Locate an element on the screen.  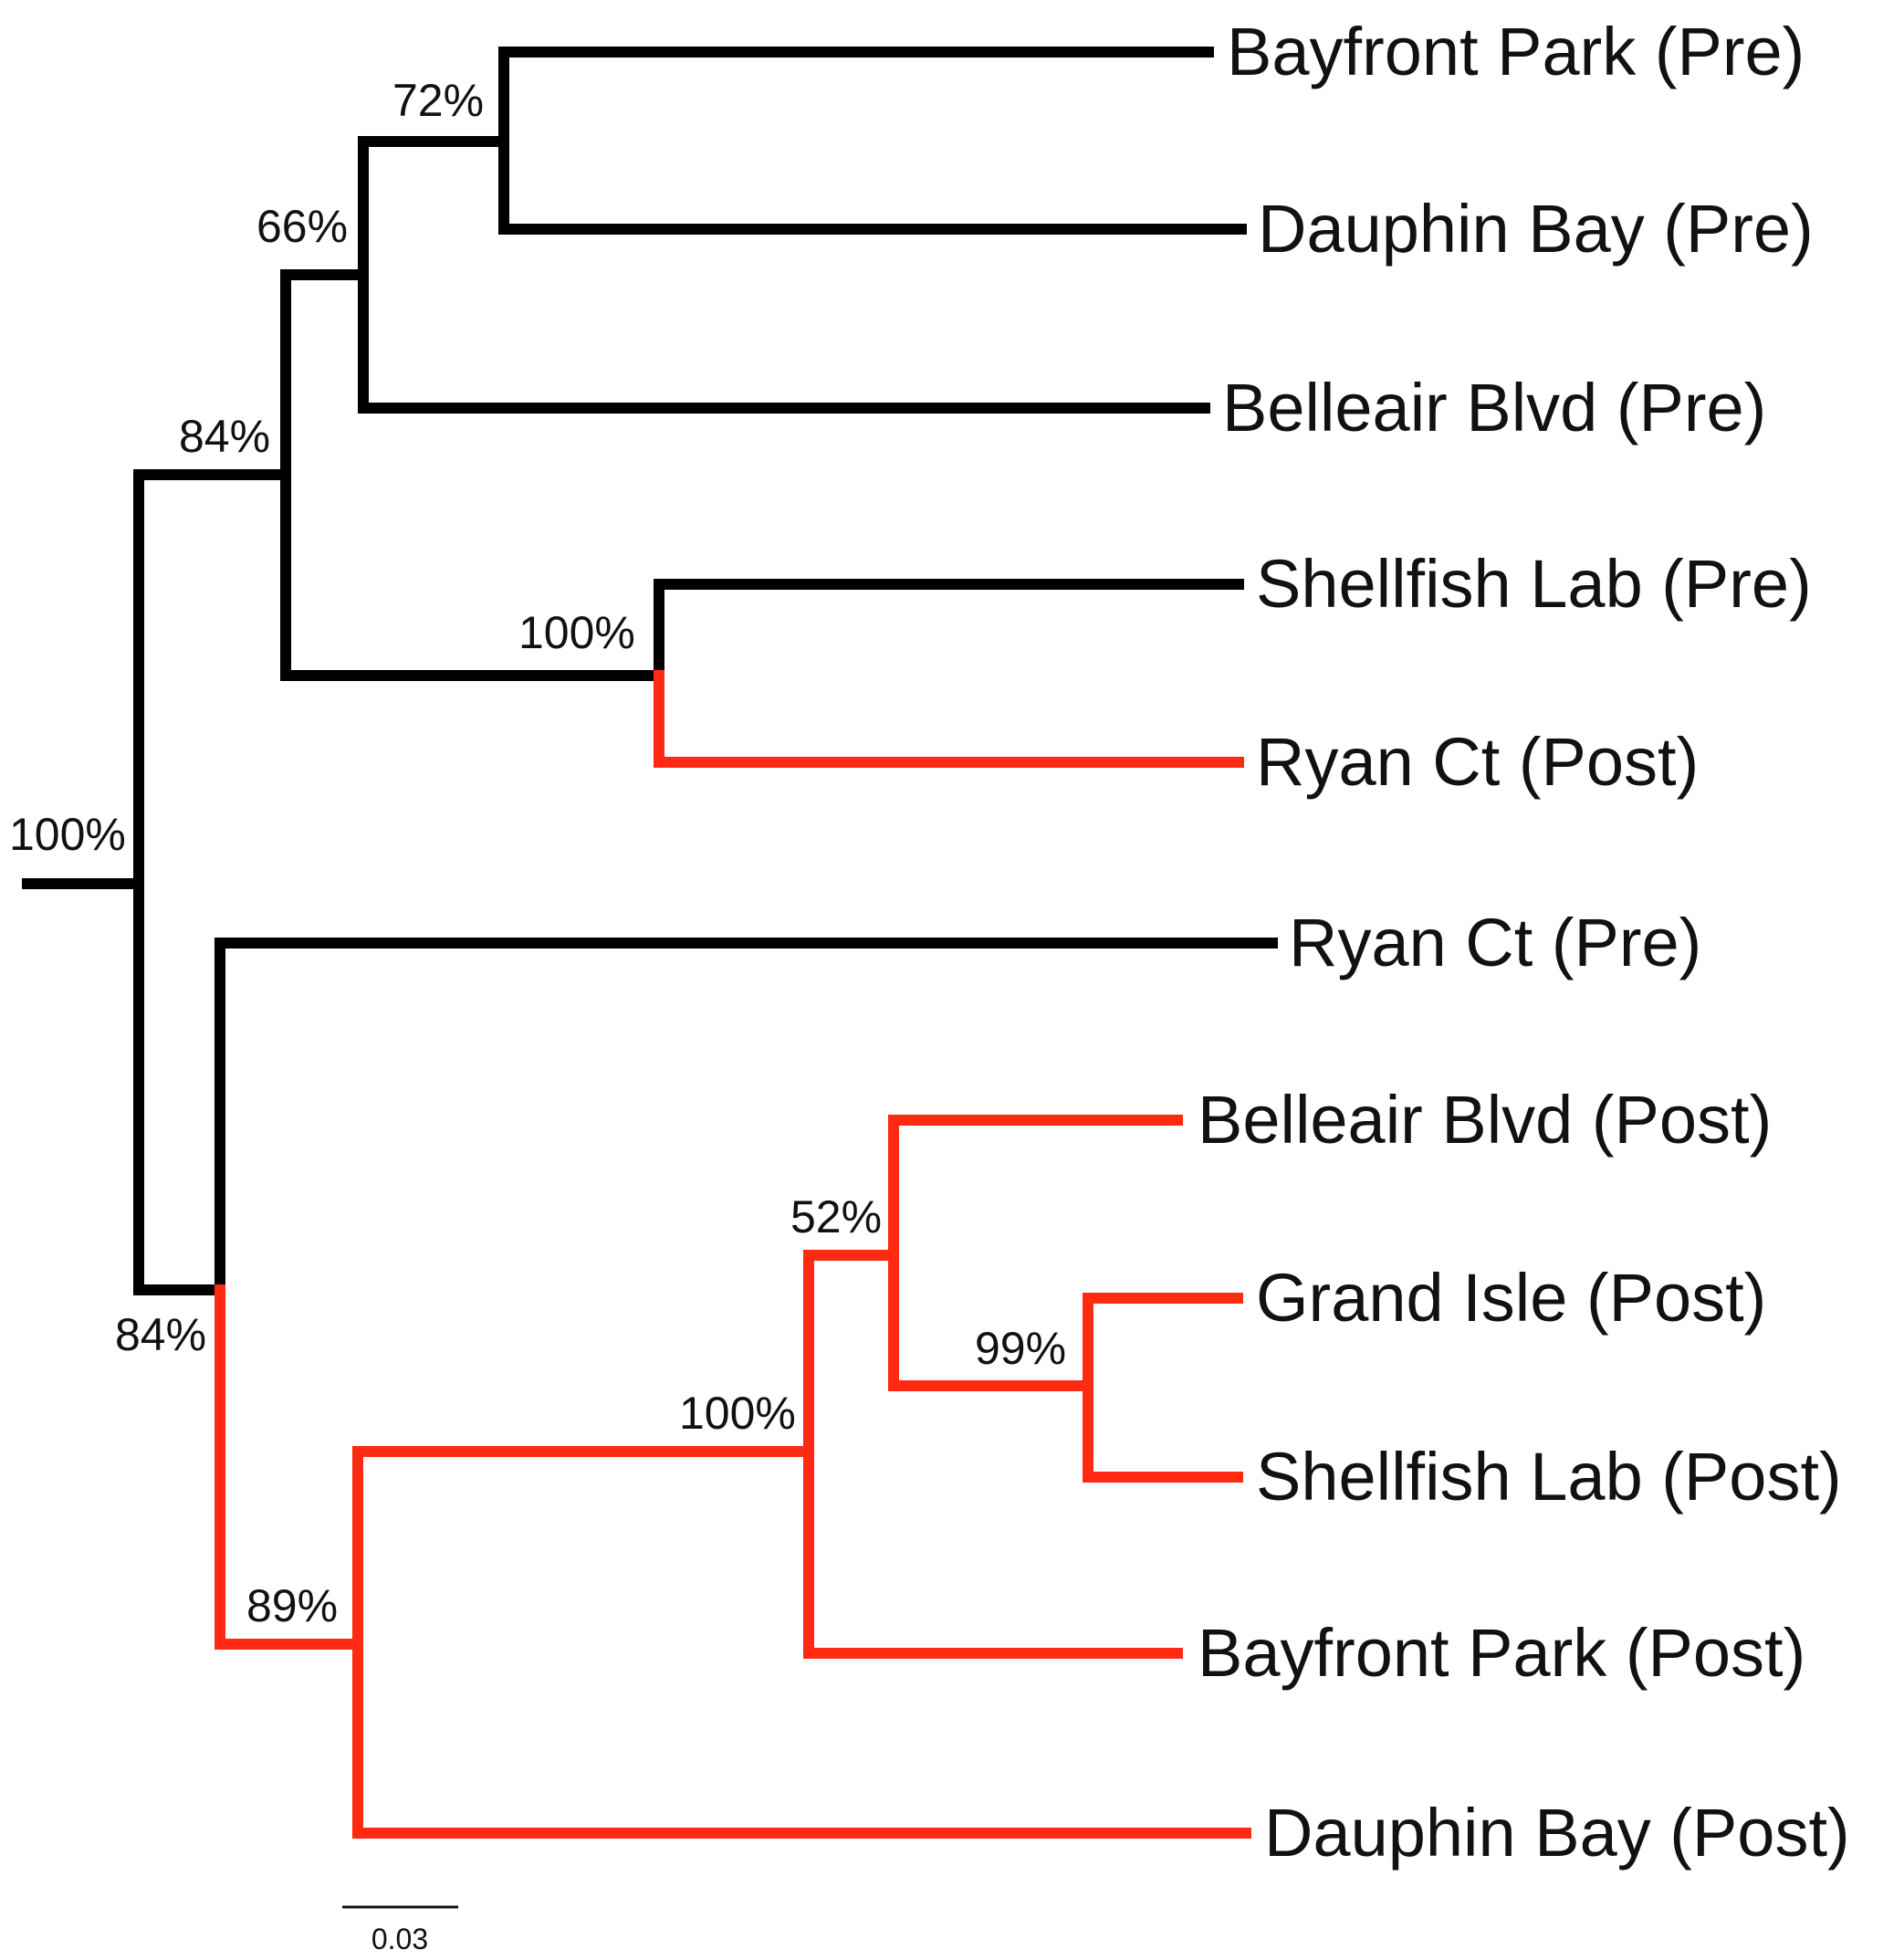
leaf-label: Shellfish Lab (Post) is located at coordinates (1549, 1477).